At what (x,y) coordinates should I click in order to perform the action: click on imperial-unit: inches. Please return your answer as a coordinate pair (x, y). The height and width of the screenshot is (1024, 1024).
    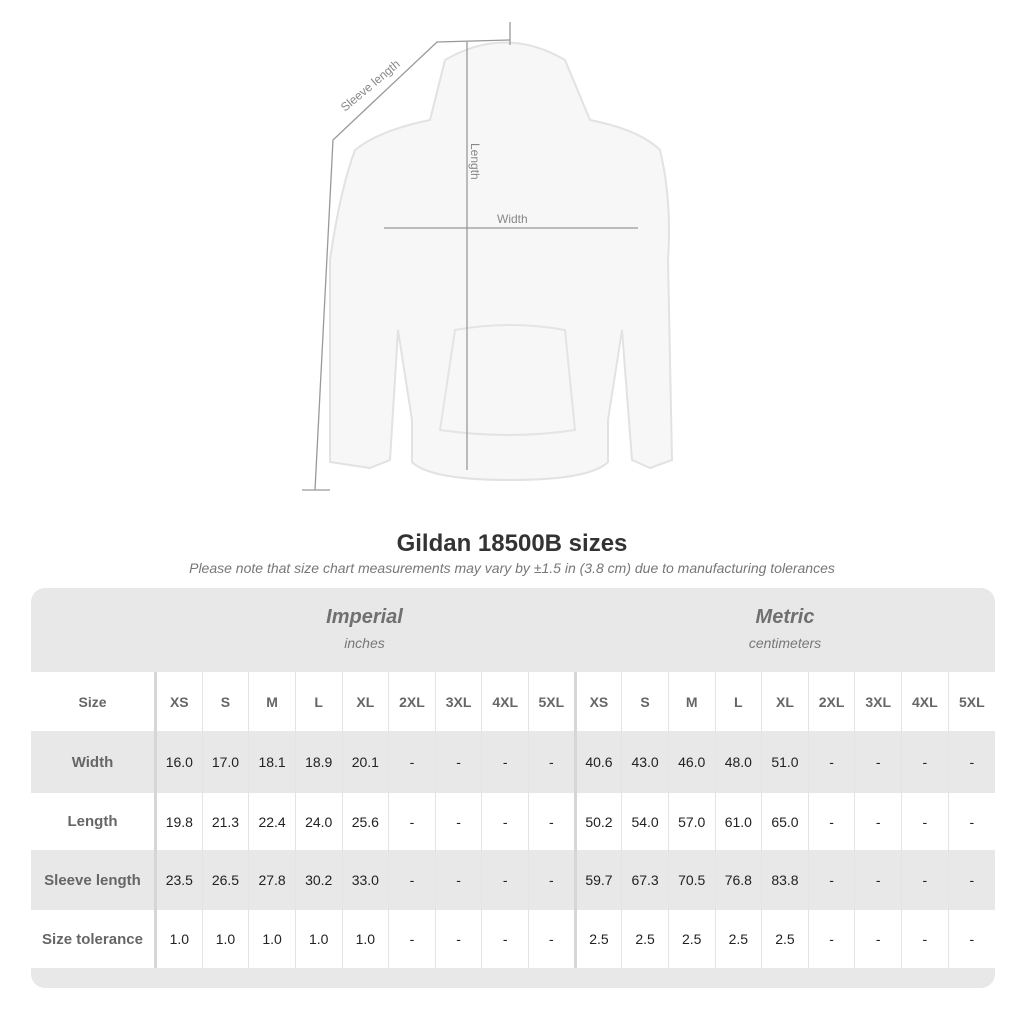
    Looking at the image, I should click on (364, 643).